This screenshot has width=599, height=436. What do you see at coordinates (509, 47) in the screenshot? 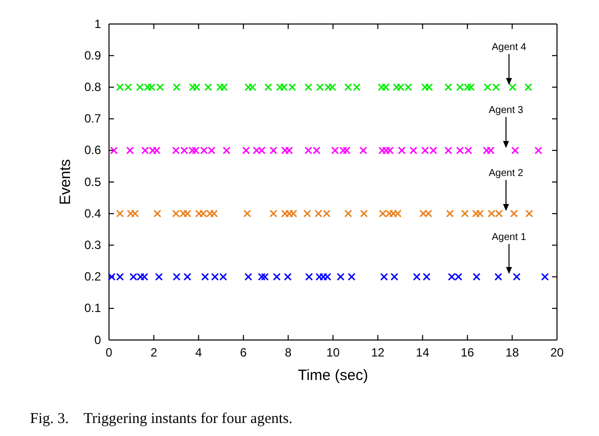
I see `annotation: Agent 4` at bounding box center [509, 47].